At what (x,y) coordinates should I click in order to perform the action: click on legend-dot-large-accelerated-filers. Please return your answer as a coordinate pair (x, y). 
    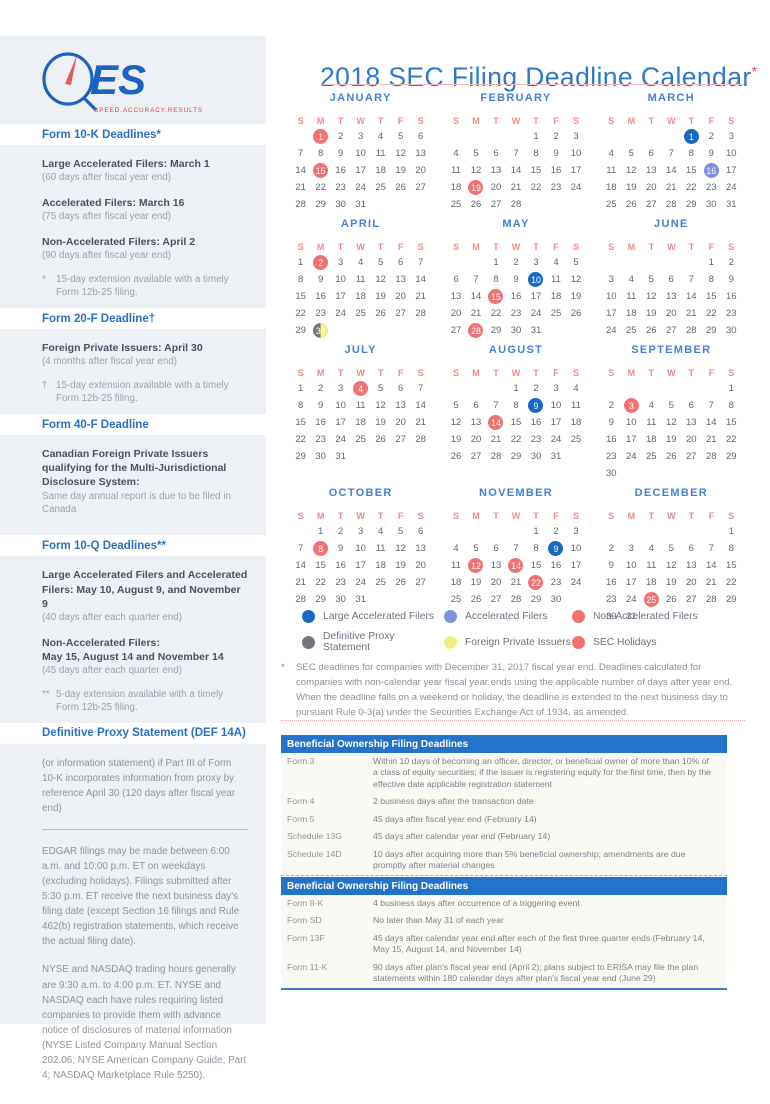
    Looking at the image, I should click on (308, 616).